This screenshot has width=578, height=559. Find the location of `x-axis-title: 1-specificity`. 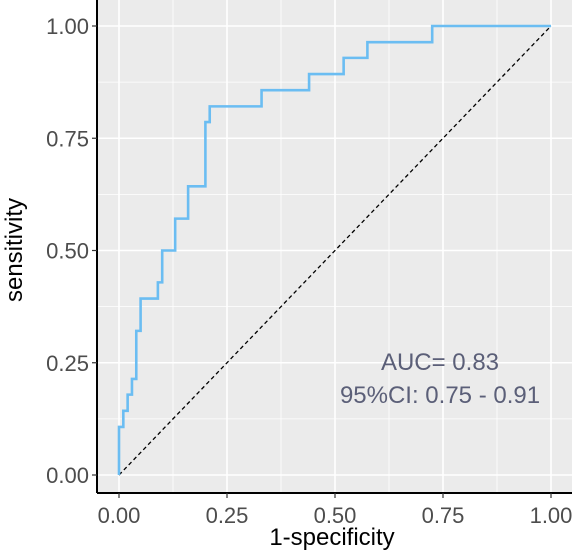

x-axis-title: 1-specificity is located at coordinates (331, 537).